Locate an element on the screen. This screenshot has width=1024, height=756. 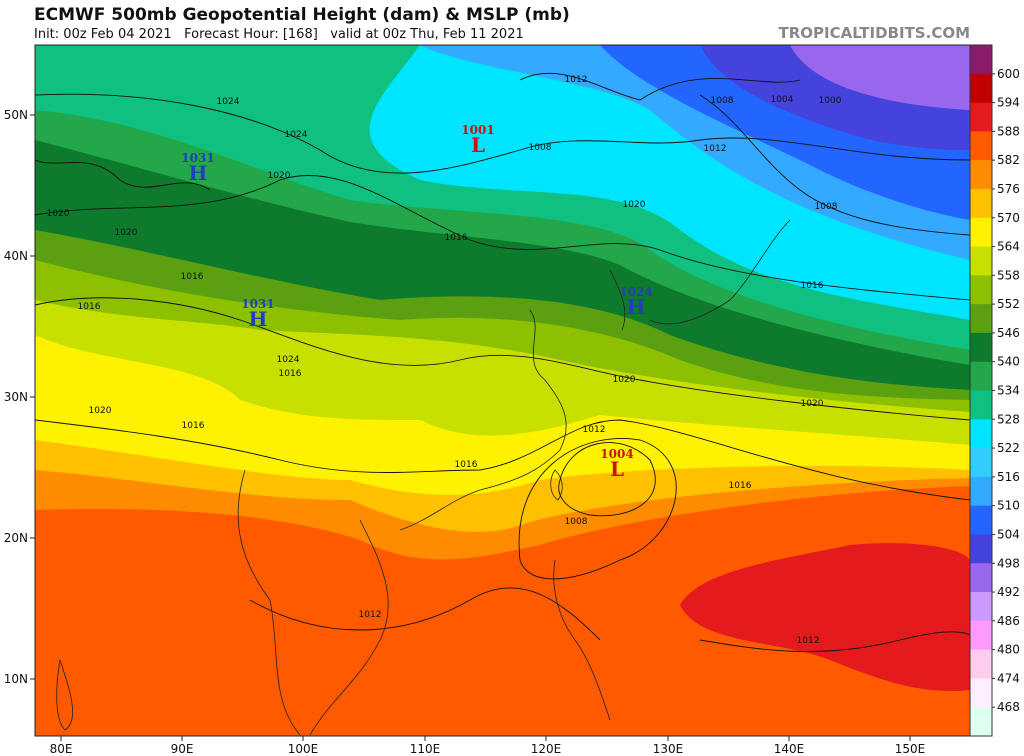
isobar-label: 1000 is located at coordinates (830, 101).